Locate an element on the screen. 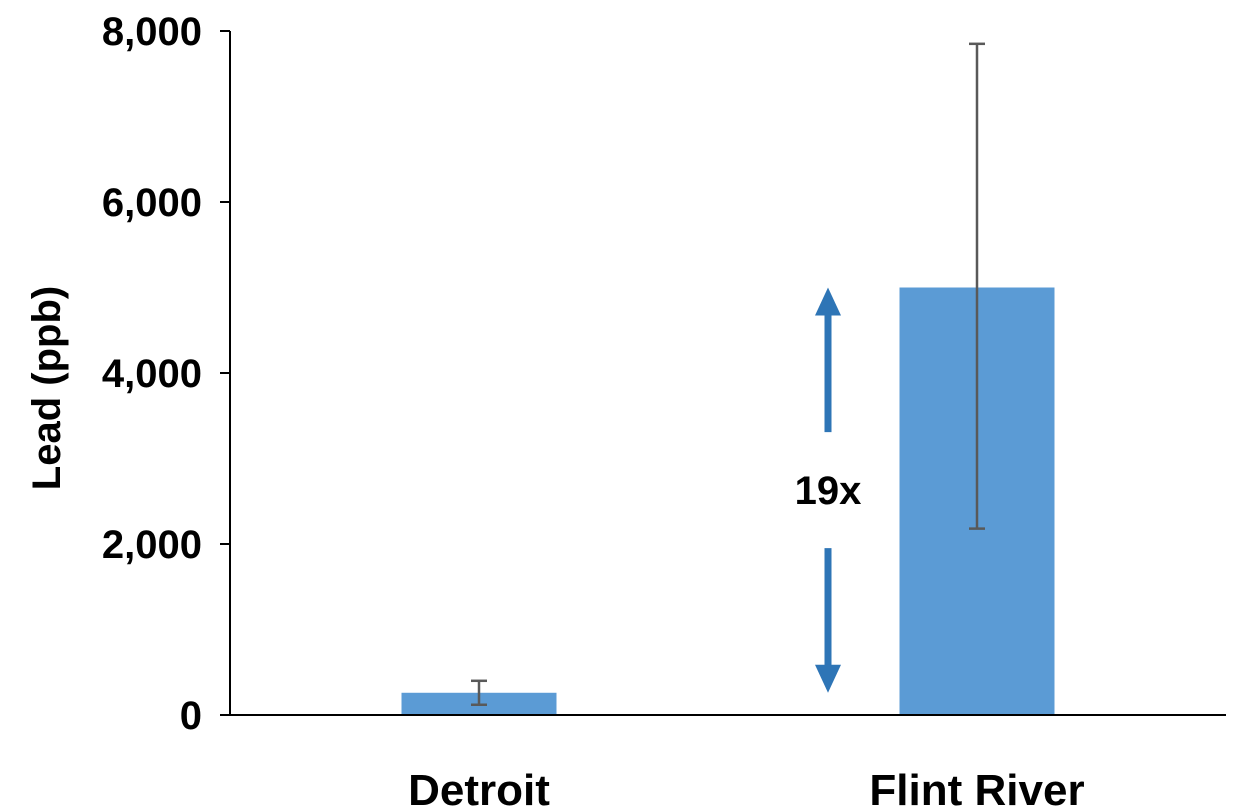  ratio-annotation: 19x is located at coordinates (828, 490).